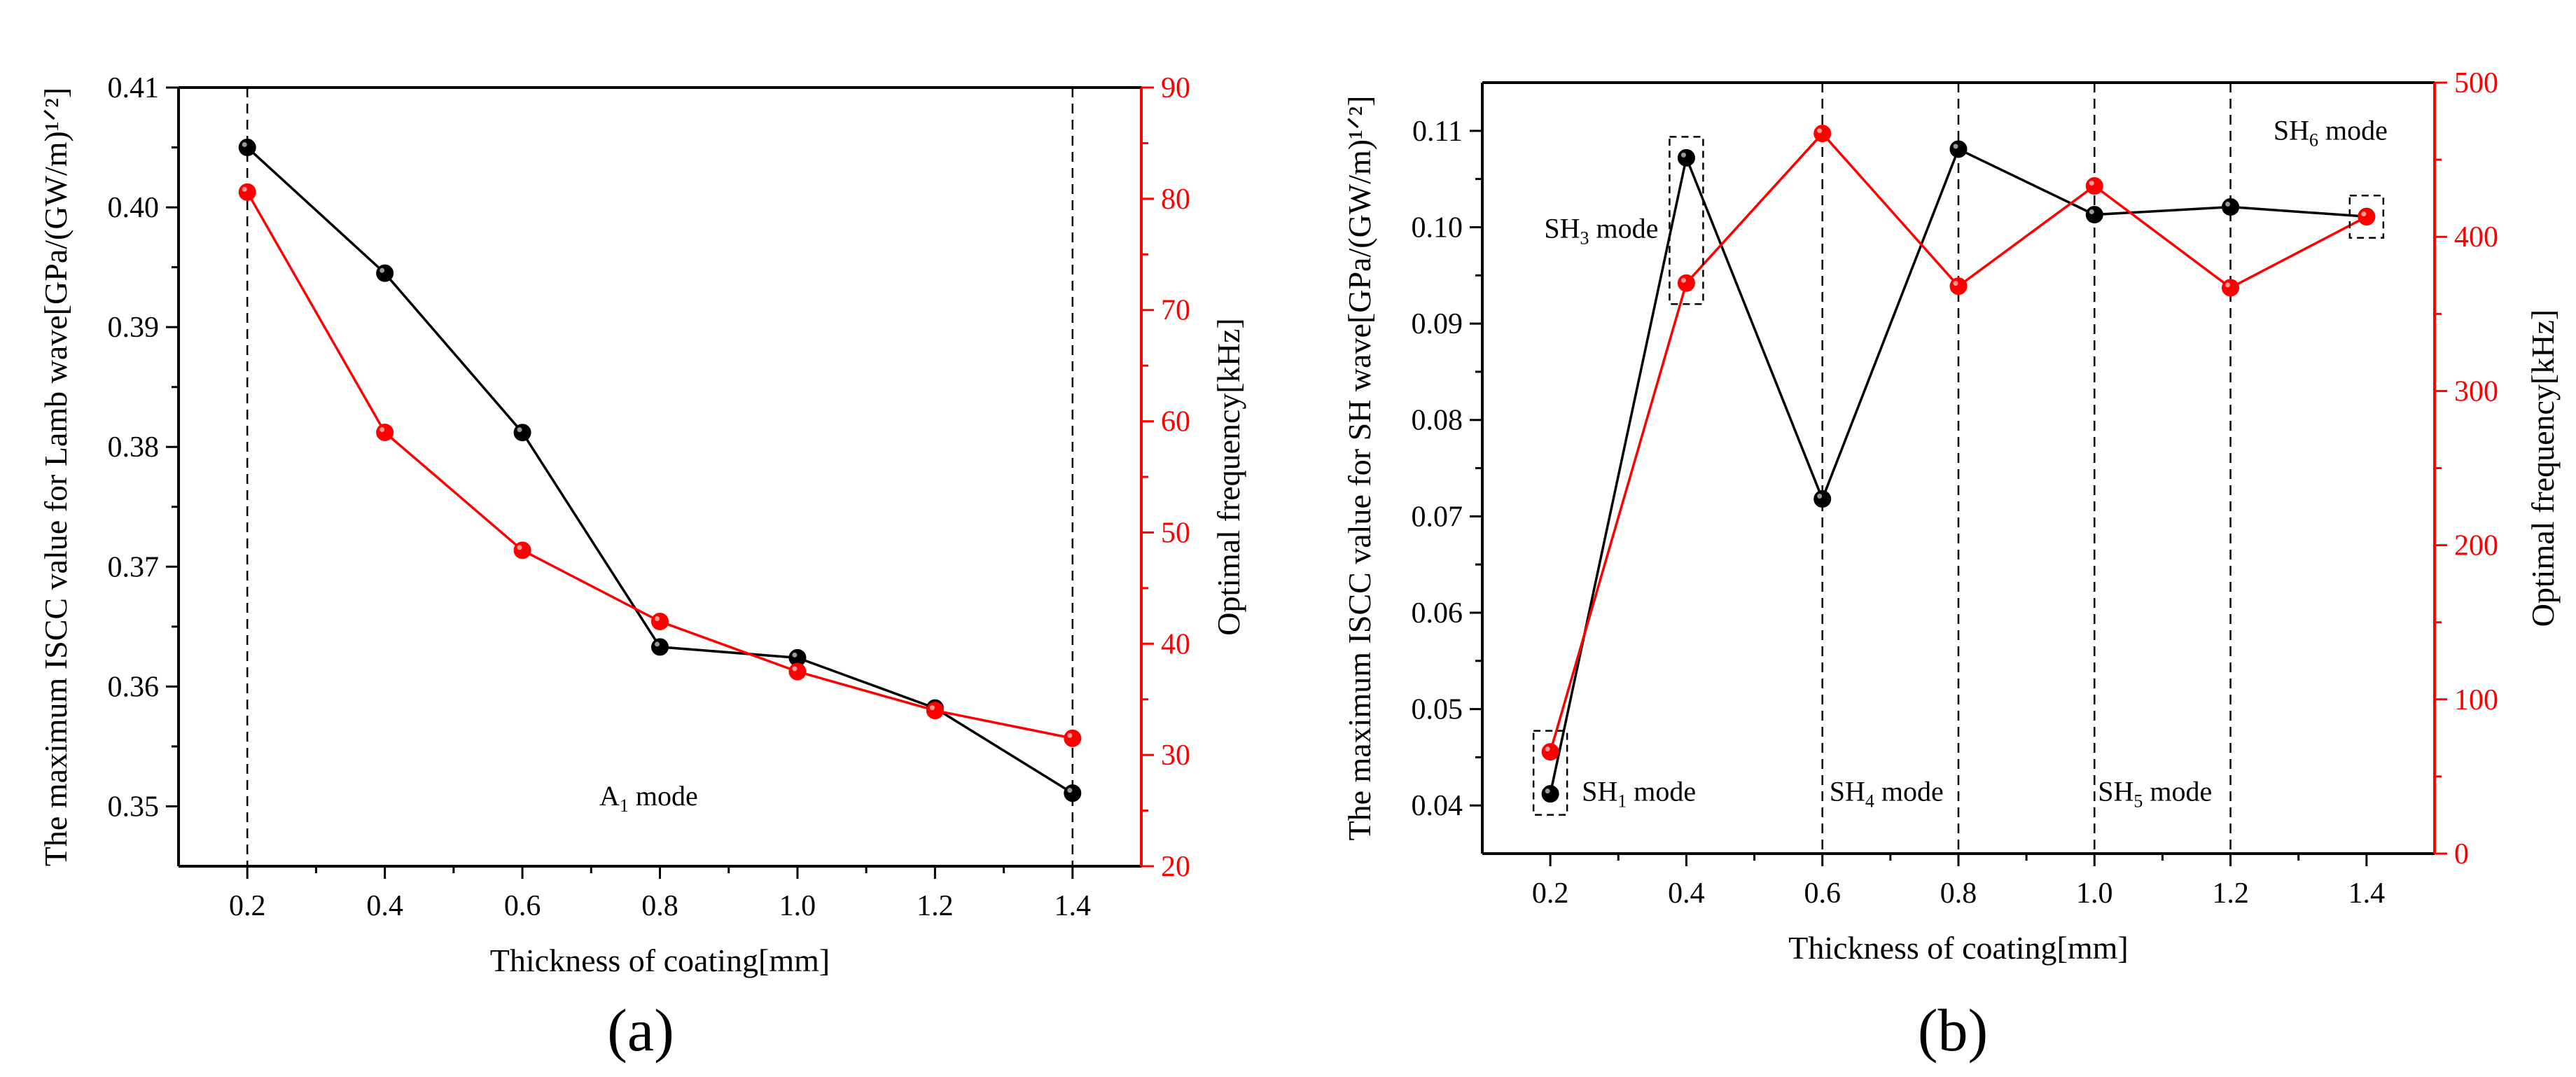 The height and width of the screenshot is (1077, 2576). Describe the element at coordinates (1958, 893) in the screenshot. I see `x-tick-label: 0.8` at that location.